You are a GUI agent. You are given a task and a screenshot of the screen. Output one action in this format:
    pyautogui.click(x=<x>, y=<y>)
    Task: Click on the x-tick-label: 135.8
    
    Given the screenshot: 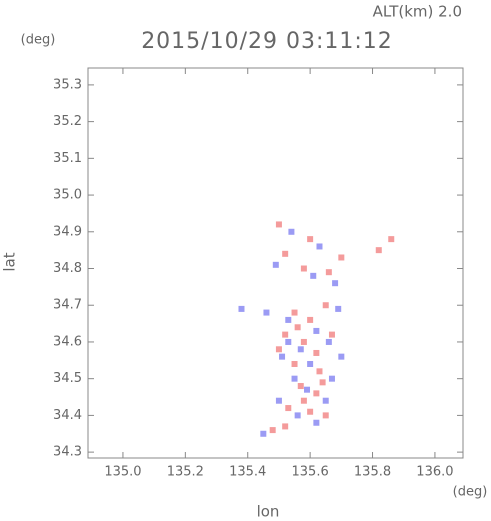 What is the action you would take?
    pyautogui.click(x=372, y=472)
    